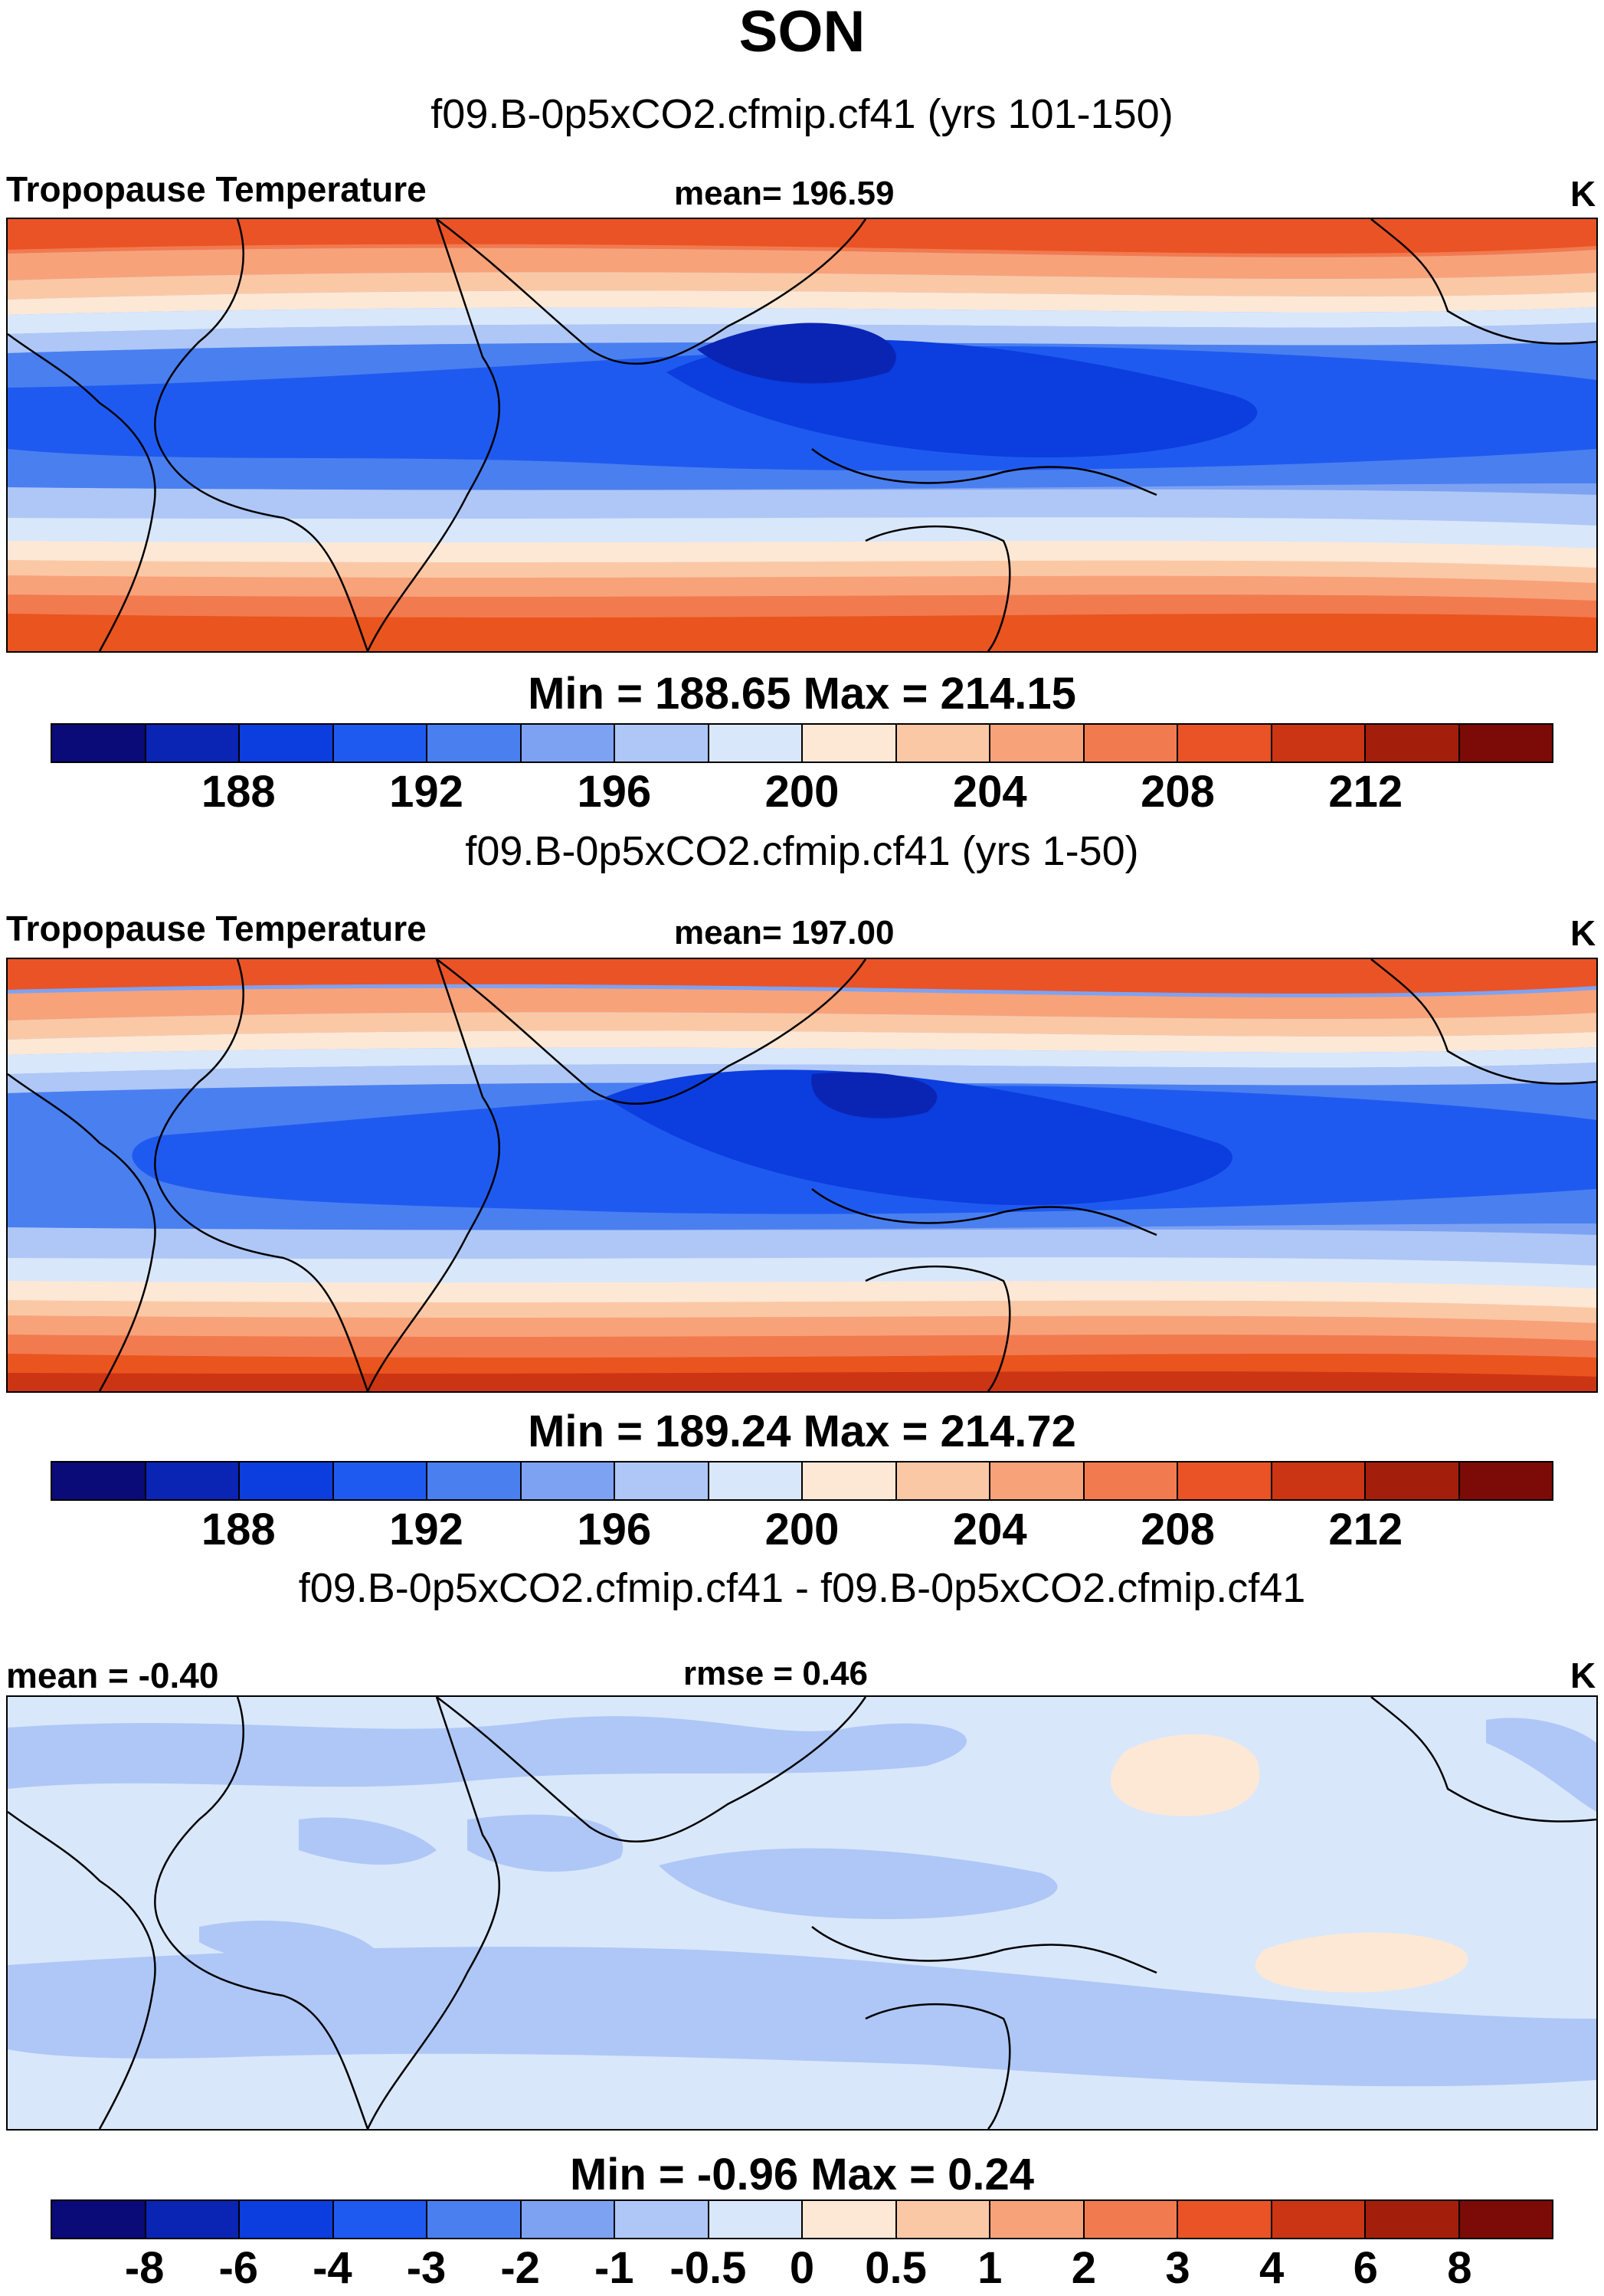  What do you see at coordinates (802, 743) in the screenshot?
I see `panel1-colorbar` at bounding box center [802, 743].